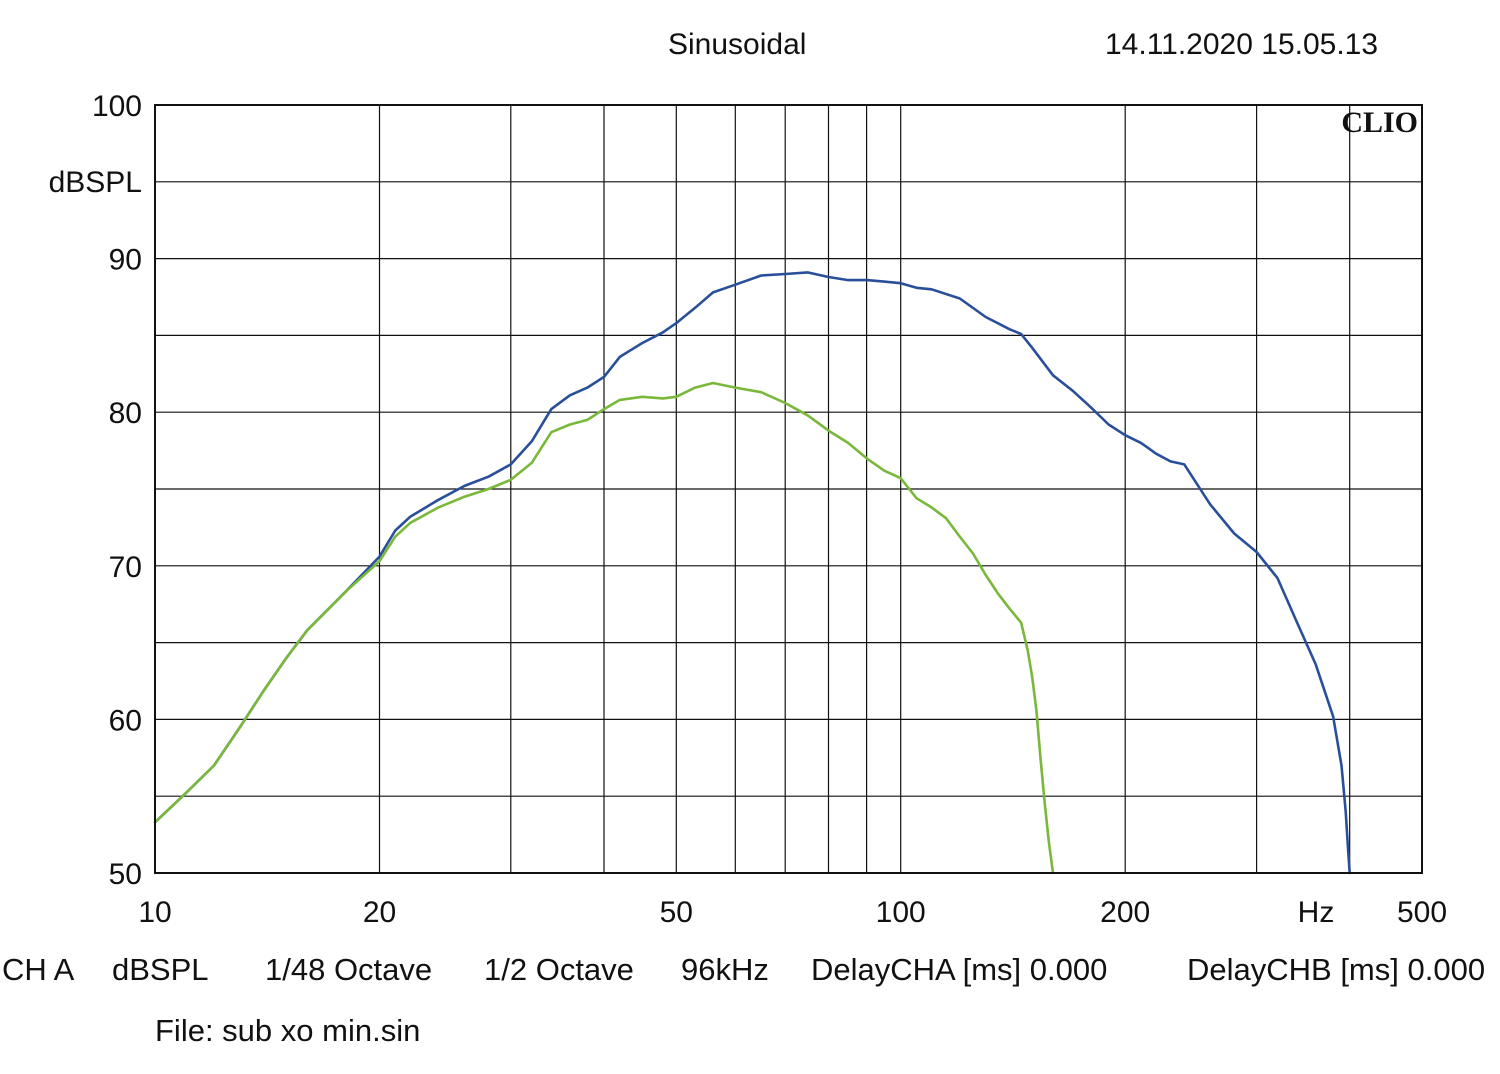 The height and width of the screenshot is (1074, 1500). I want to click on y-tick-label: 100, so click(117, 106).